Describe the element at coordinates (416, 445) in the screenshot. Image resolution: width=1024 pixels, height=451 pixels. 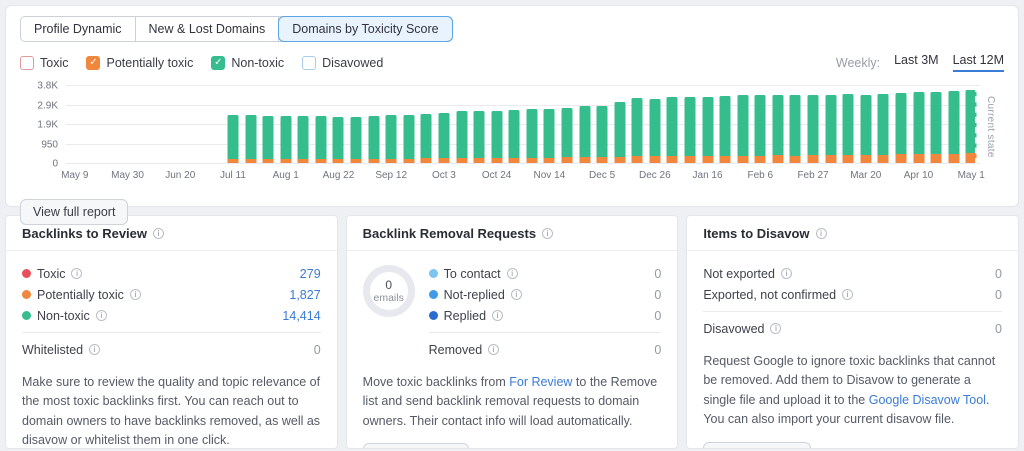
I see `go-to-remove-button: Go to Remove` at that location.